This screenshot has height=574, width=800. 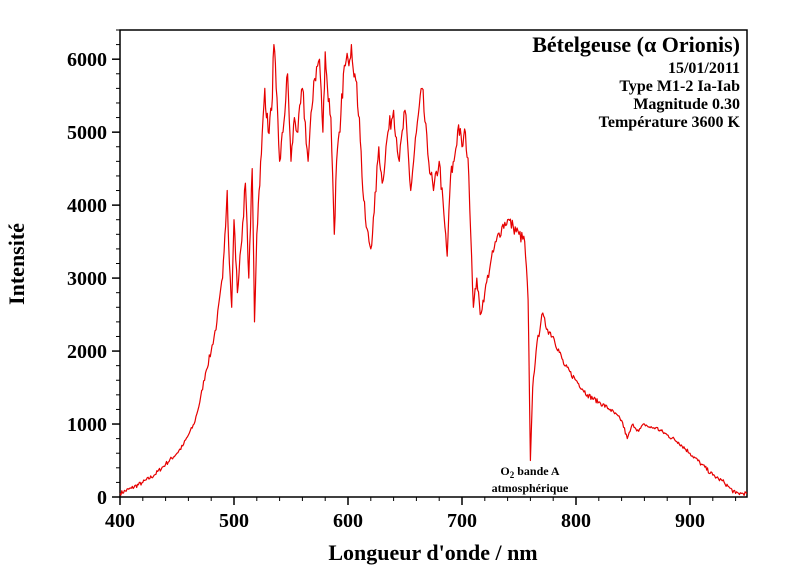 What do you see at coordinates (234, 521) in the screenshot?
I see `x-tick-label: 500` at bounding box center [234, 521].